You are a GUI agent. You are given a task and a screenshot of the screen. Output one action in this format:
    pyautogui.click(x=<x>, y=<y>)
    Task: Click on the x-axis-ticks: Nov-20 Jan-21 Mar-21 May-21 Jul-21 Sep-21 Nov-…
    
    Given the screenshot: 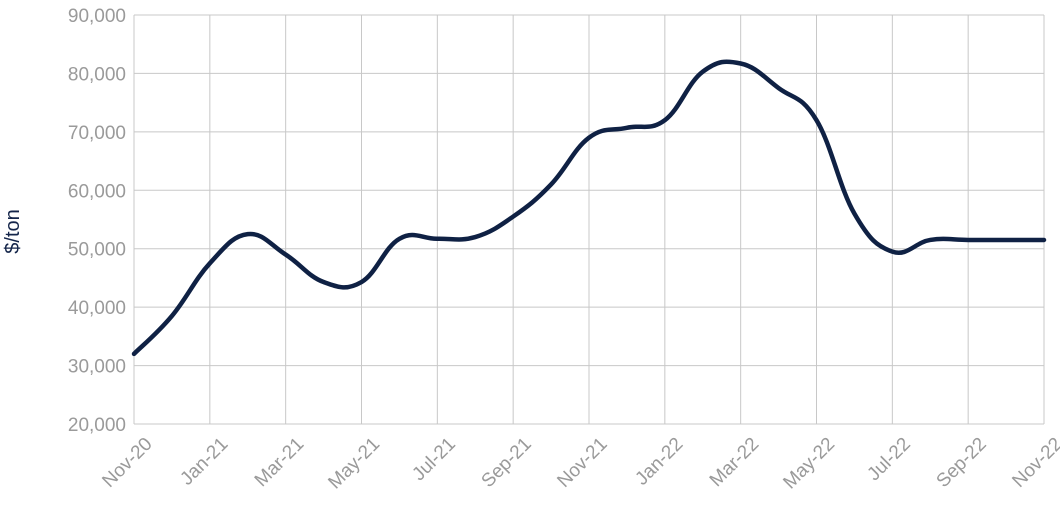 What is the action you would take?
    pyautogui.click(x=579, y=464)
    